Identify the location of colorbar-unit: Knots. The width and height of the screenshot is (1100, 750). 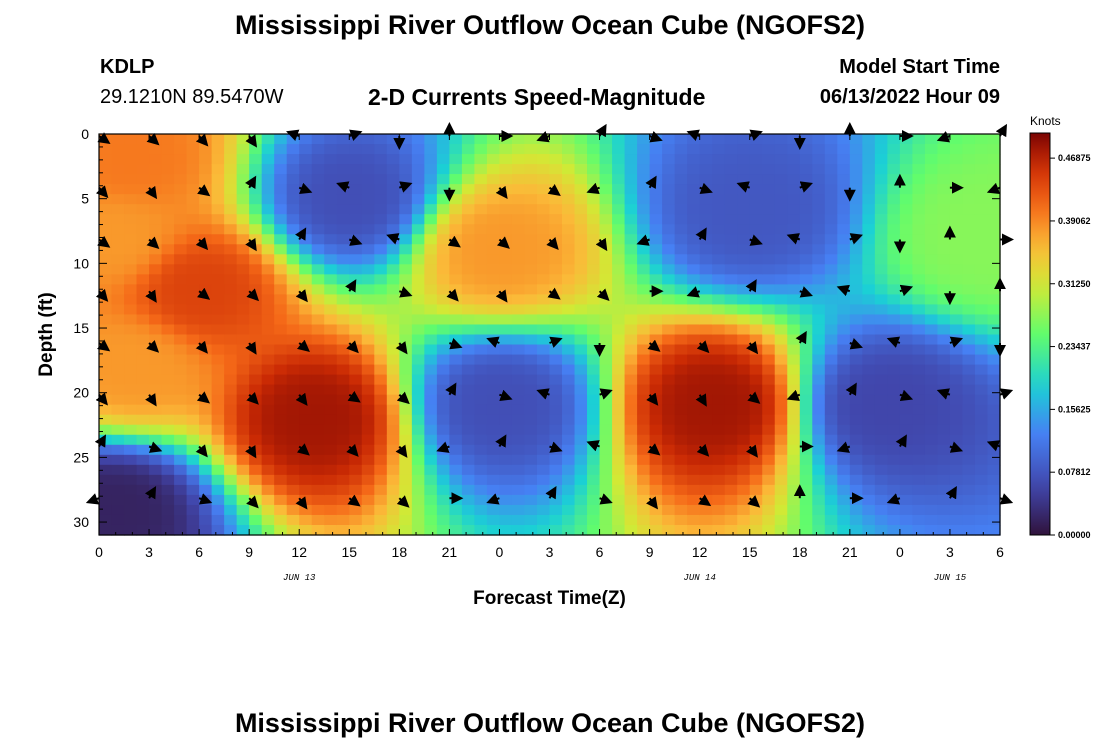
(1045, 121).